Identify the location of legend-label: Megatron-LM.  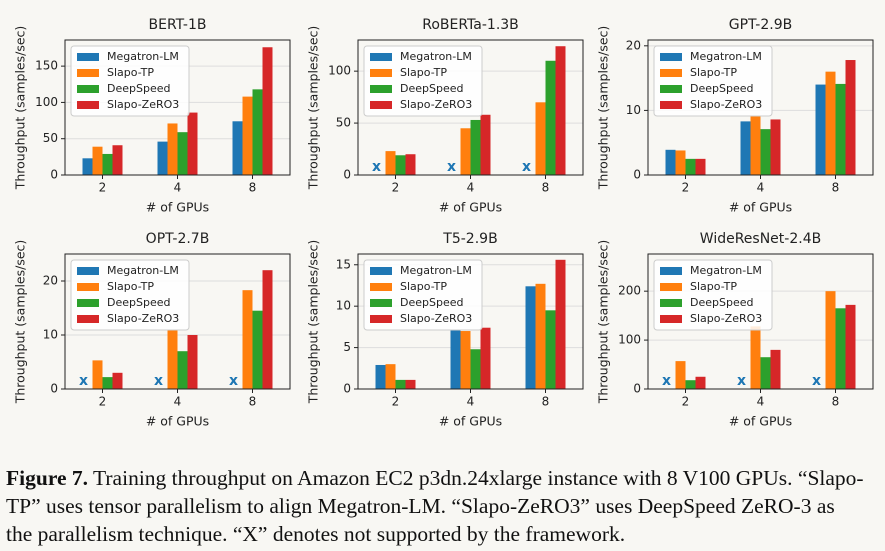
(436, 56).